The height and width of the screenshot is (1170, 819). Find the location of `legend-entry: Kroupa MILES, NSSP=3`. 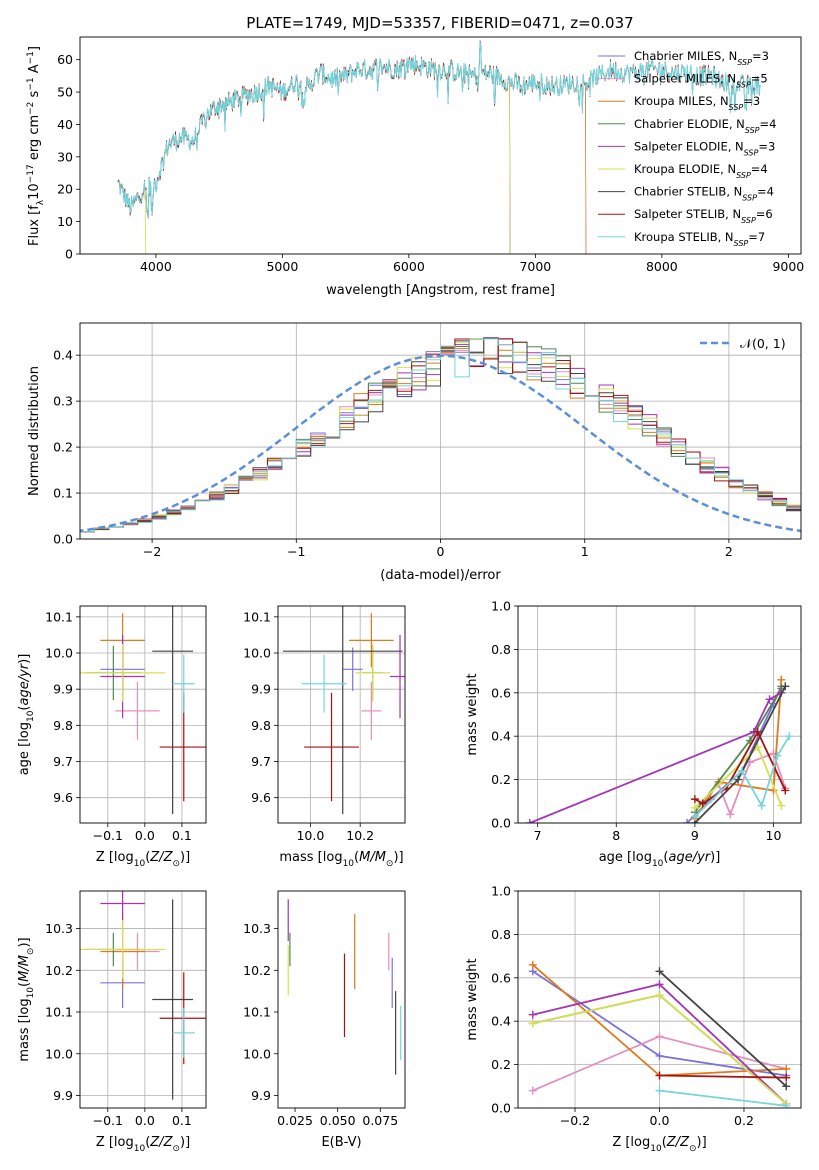

legend-entry: Kroupa MILES, NSSP=3 is located at coordinates (697, 103).